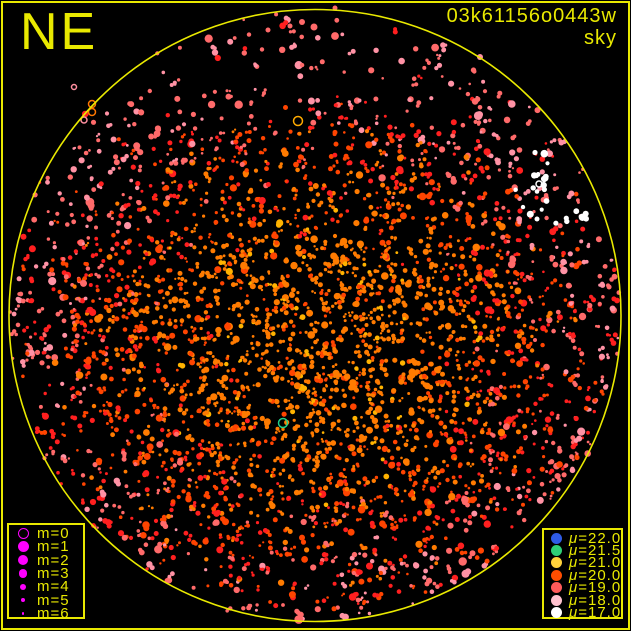  I want to click on legend-row-mu5: μ=18.0, so click(583, 600).